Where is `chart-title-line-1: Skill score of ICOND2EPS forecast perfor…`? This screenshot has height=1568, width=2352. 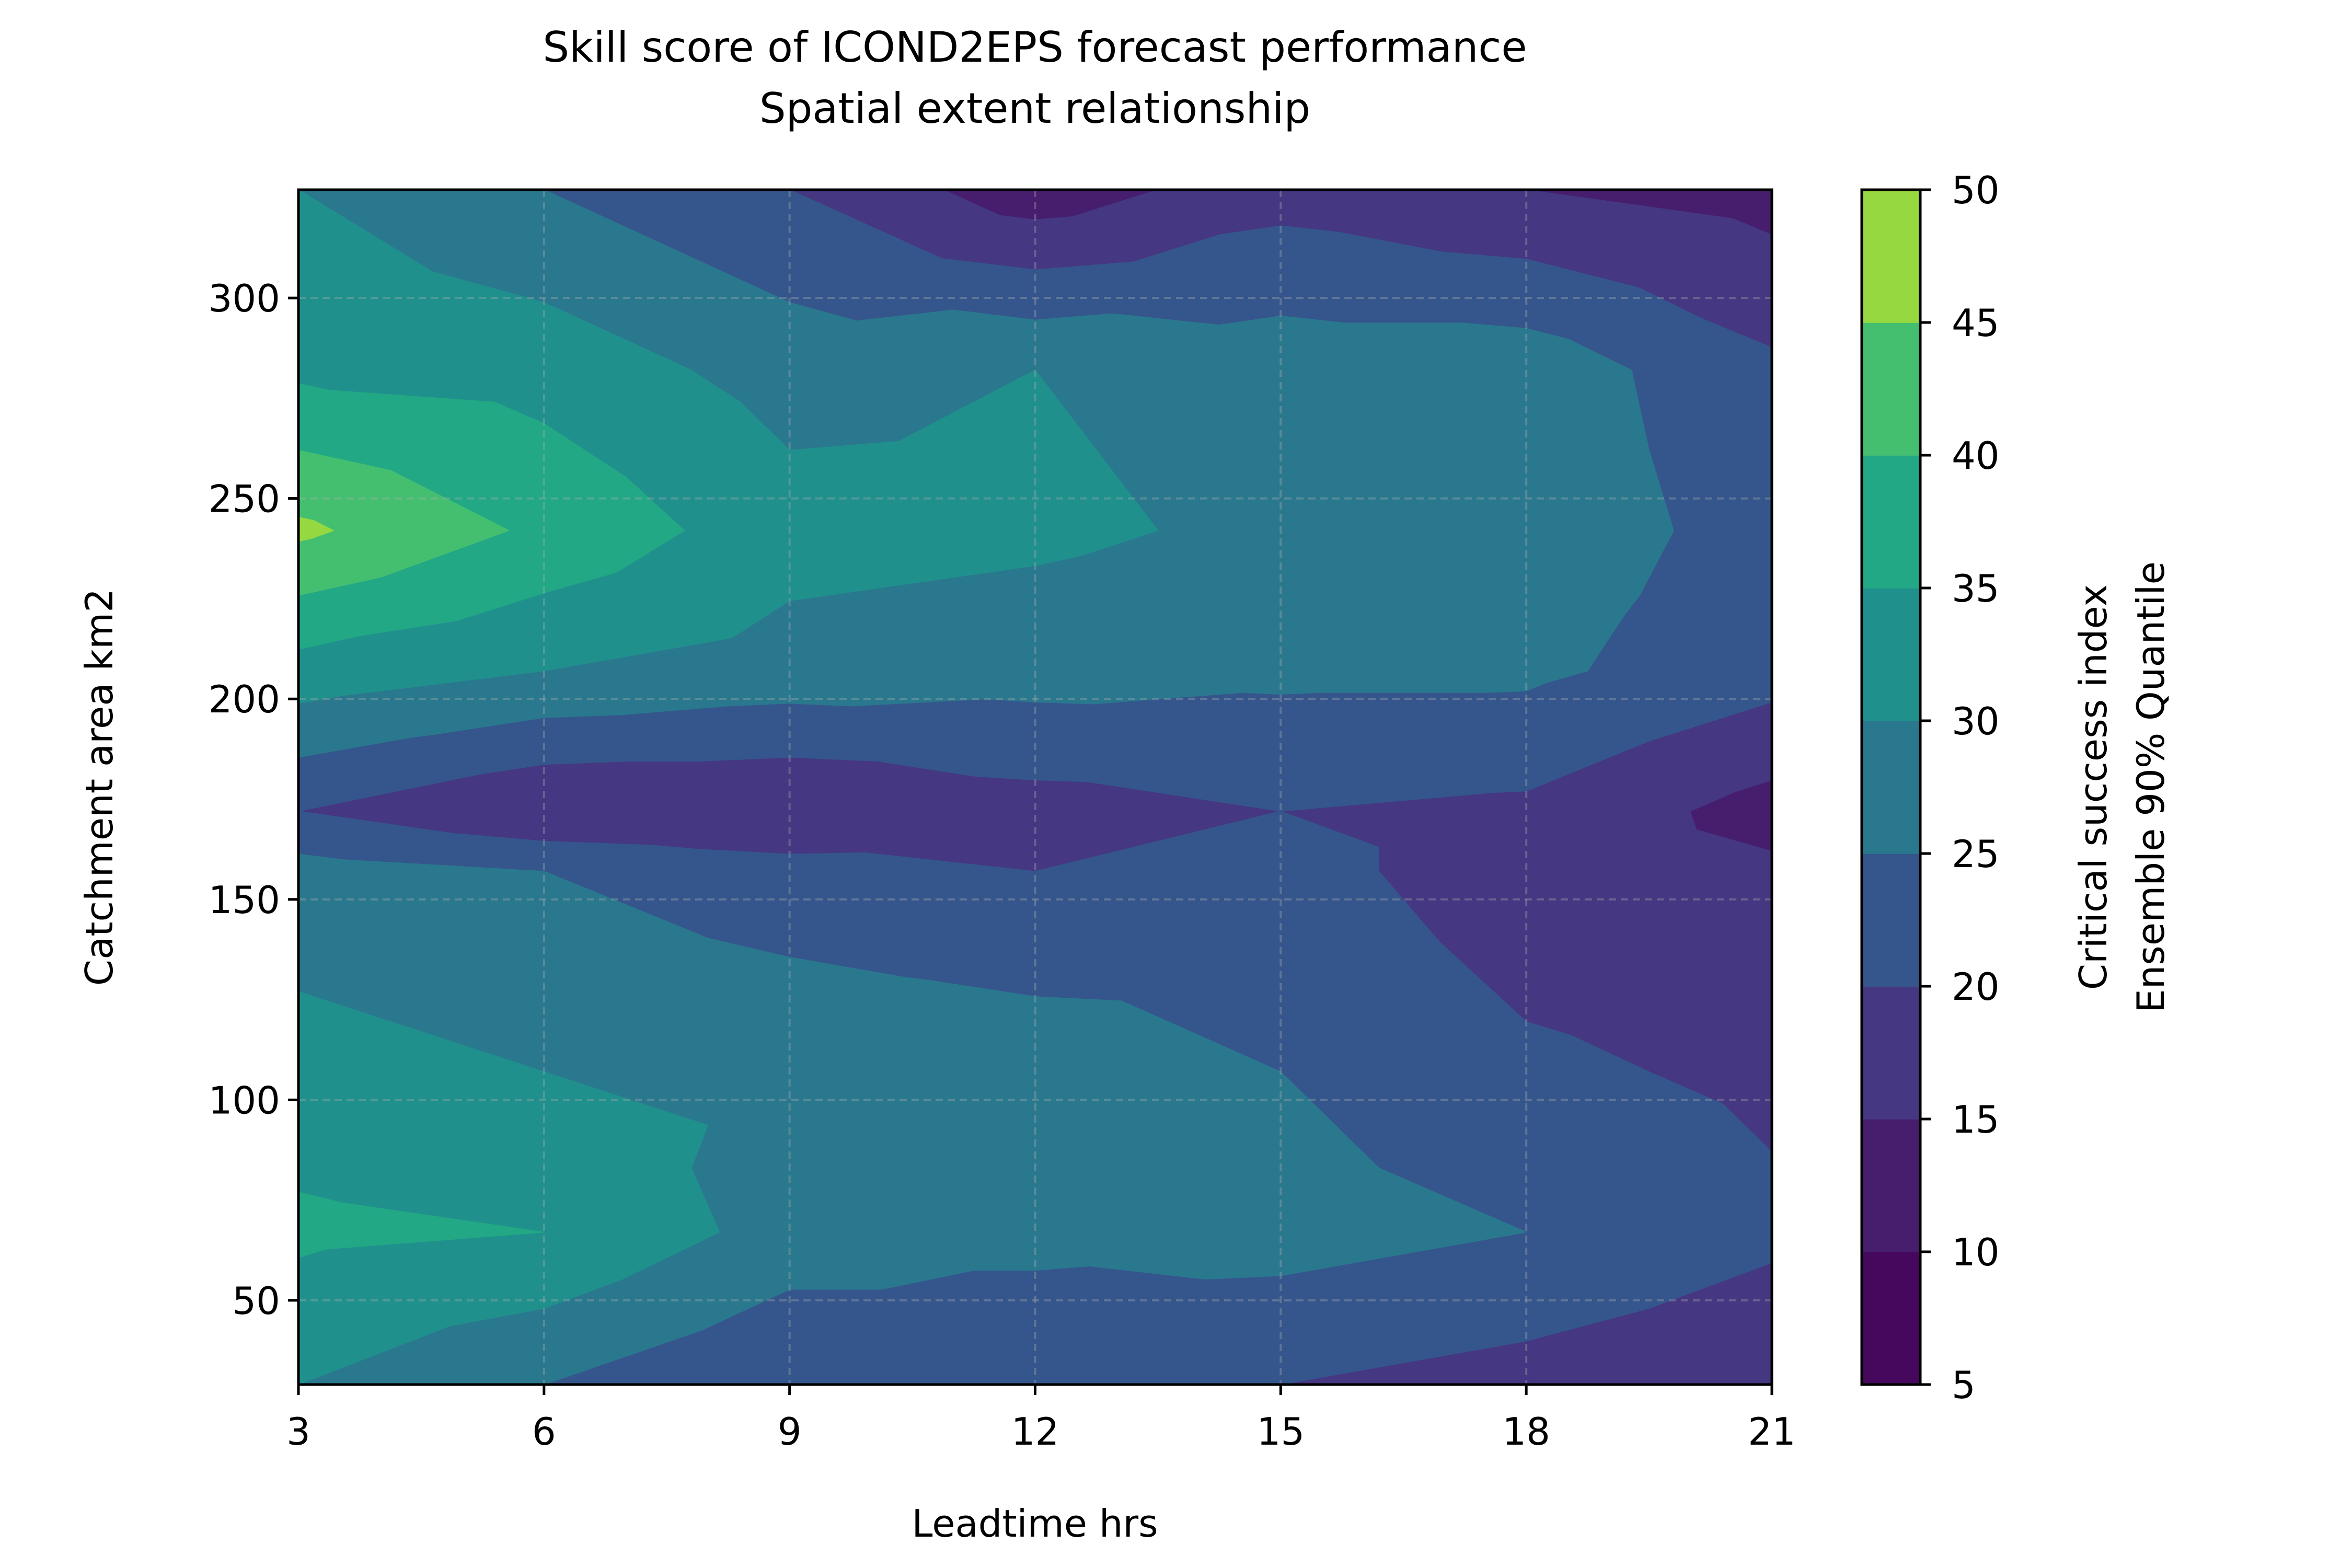 chart-title-line-1: Skill score of ICOND2EPS forecast perfor… is located at coordinates (1035, 47).